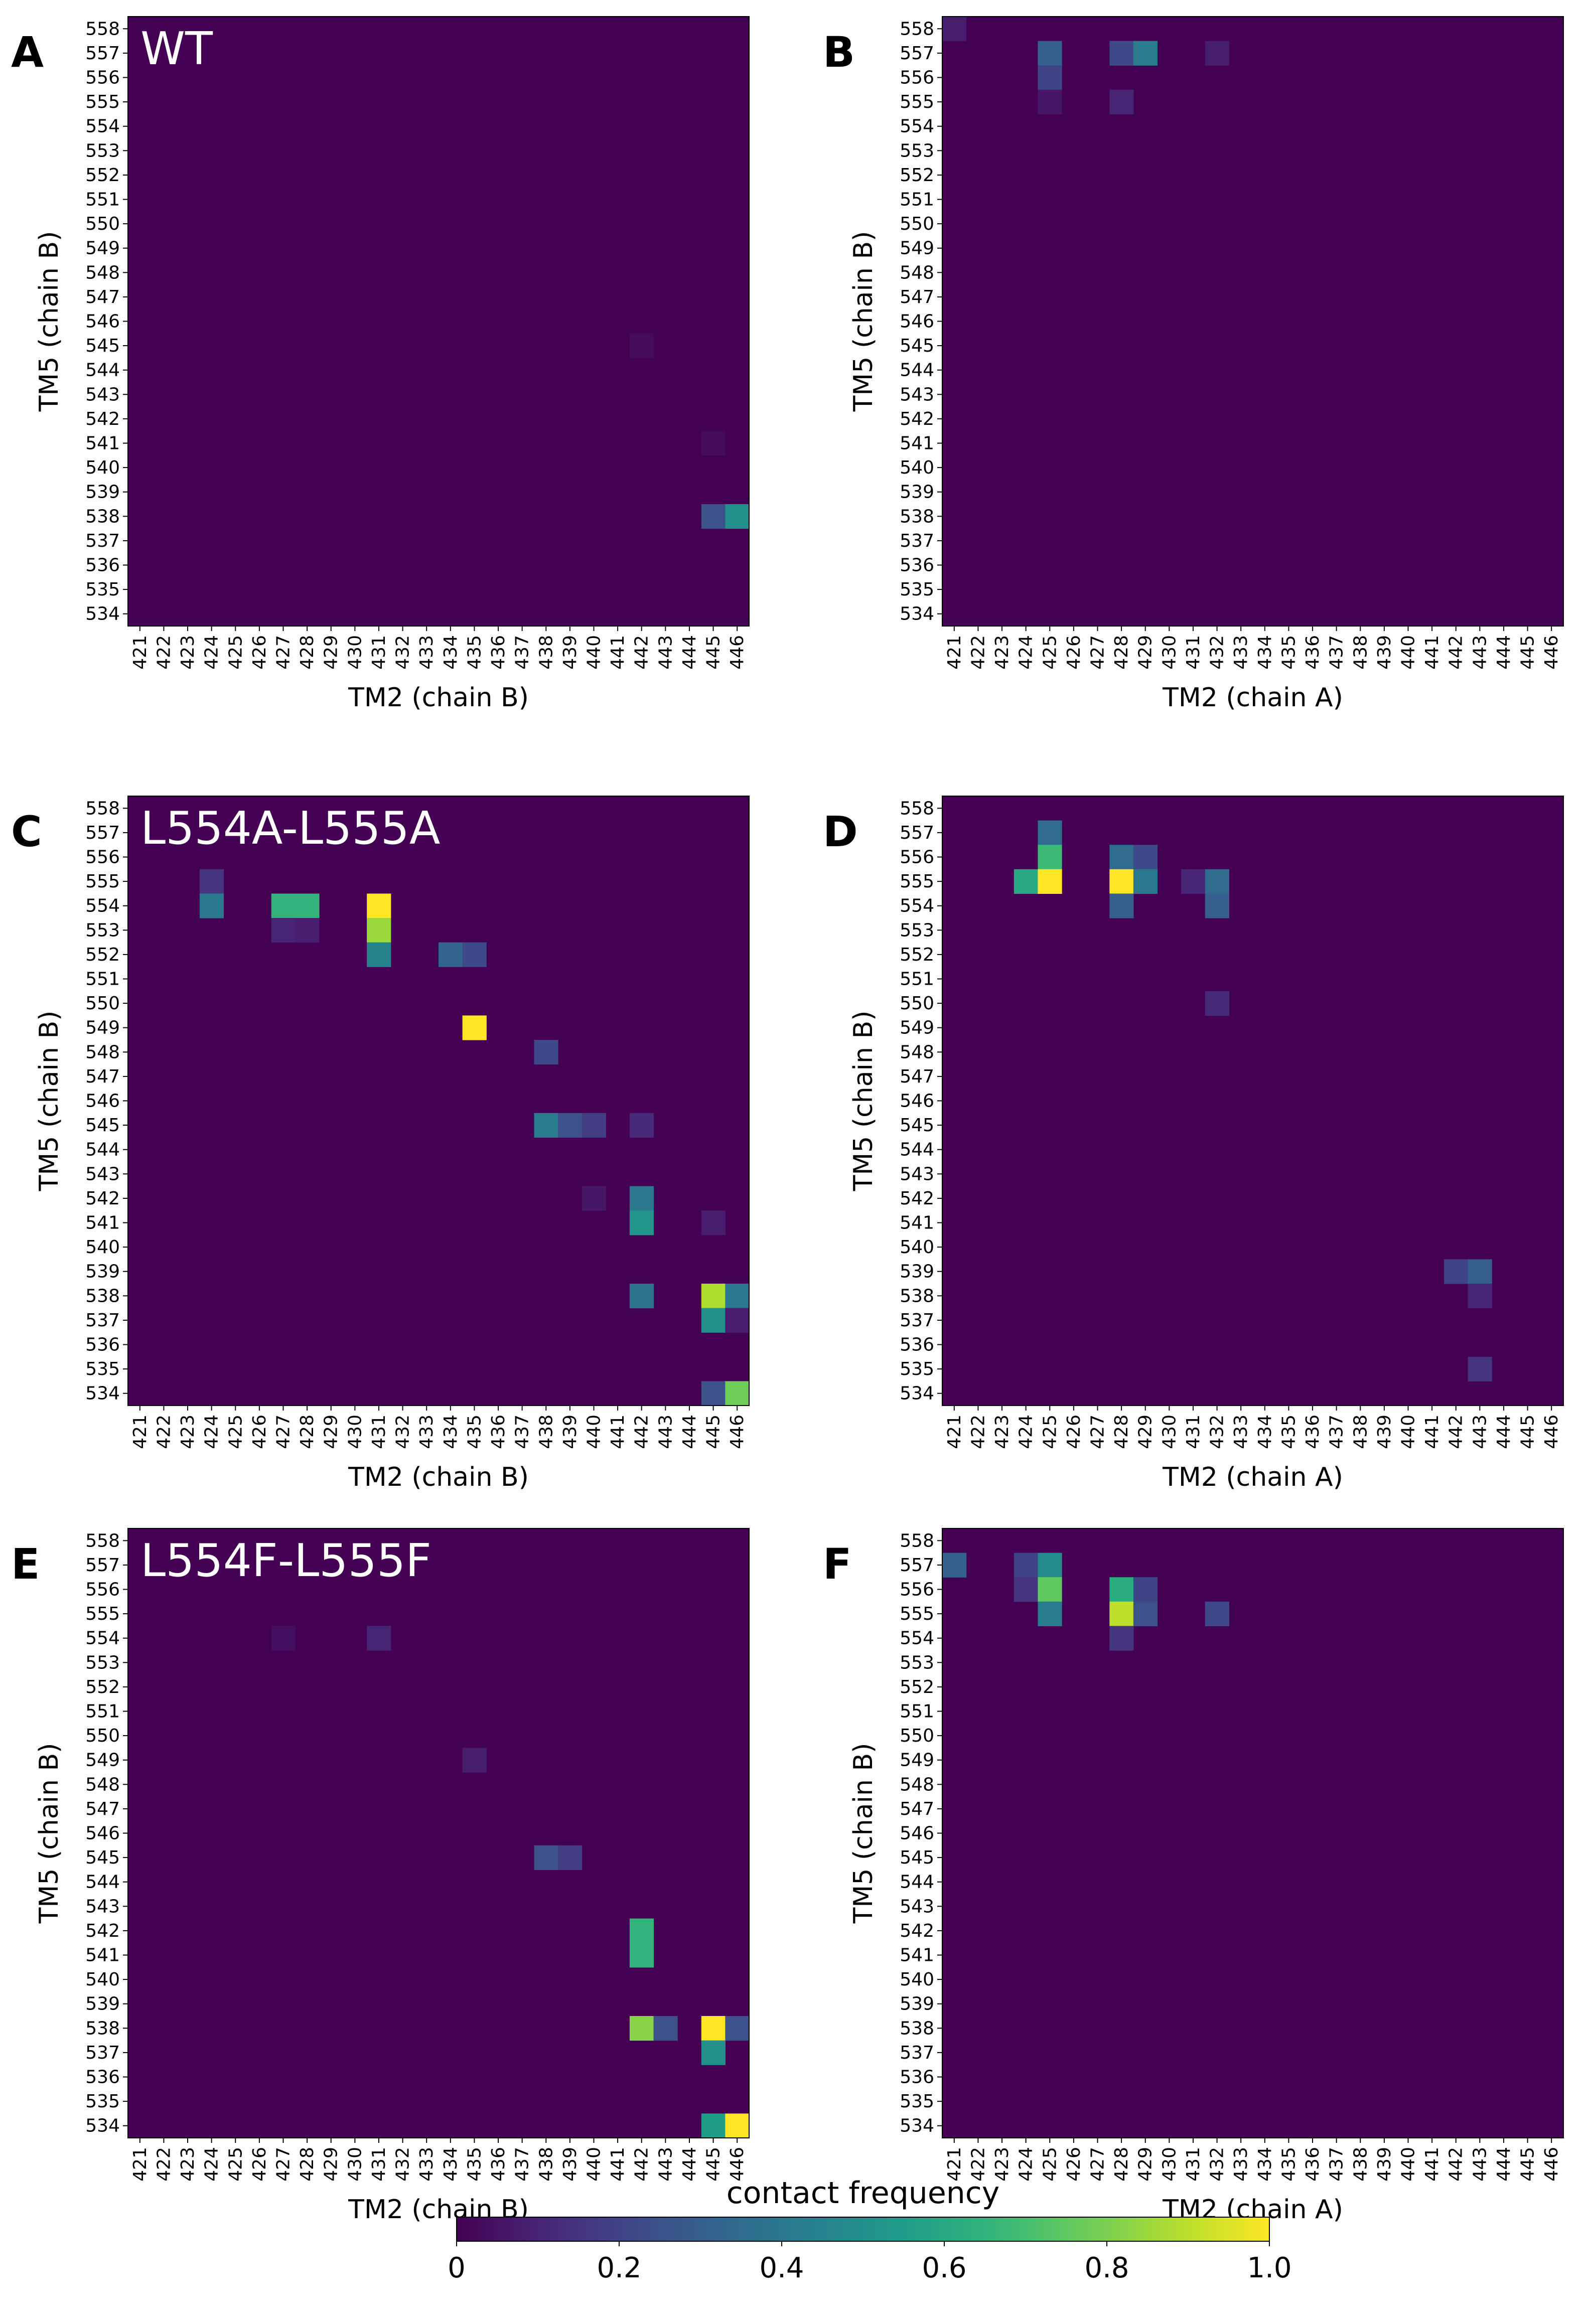 The width and height of the screenshot is (1588, 2324). Describe the element at coordinates (1269, 2268) in the screenshot. I see `colorbar-tick-label: 1.0` at that location.